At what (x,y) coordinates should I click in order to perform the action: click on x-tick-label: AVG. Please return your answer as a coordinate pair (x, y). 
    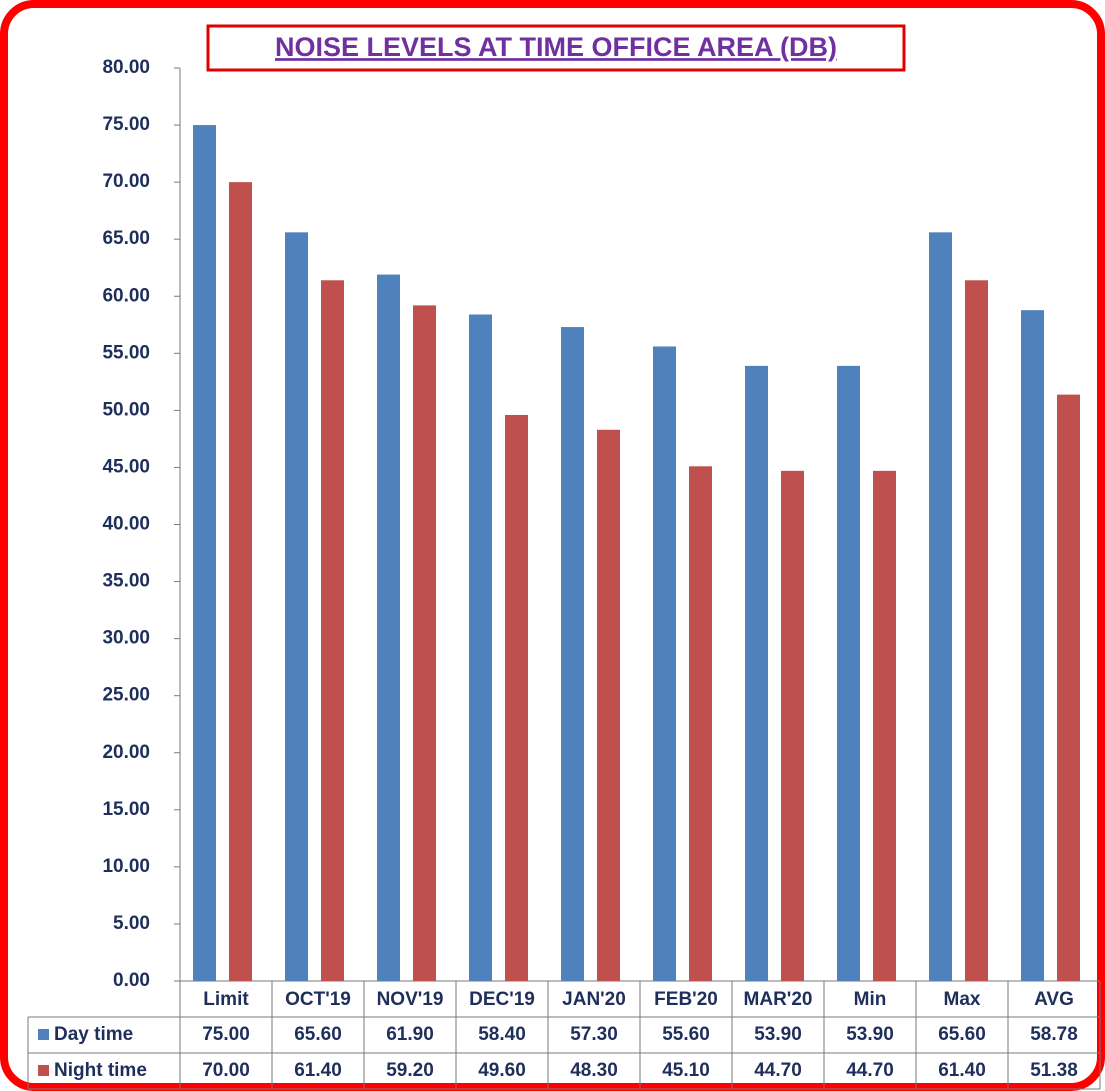
    Looking at the image, I should click on (1054, 999).